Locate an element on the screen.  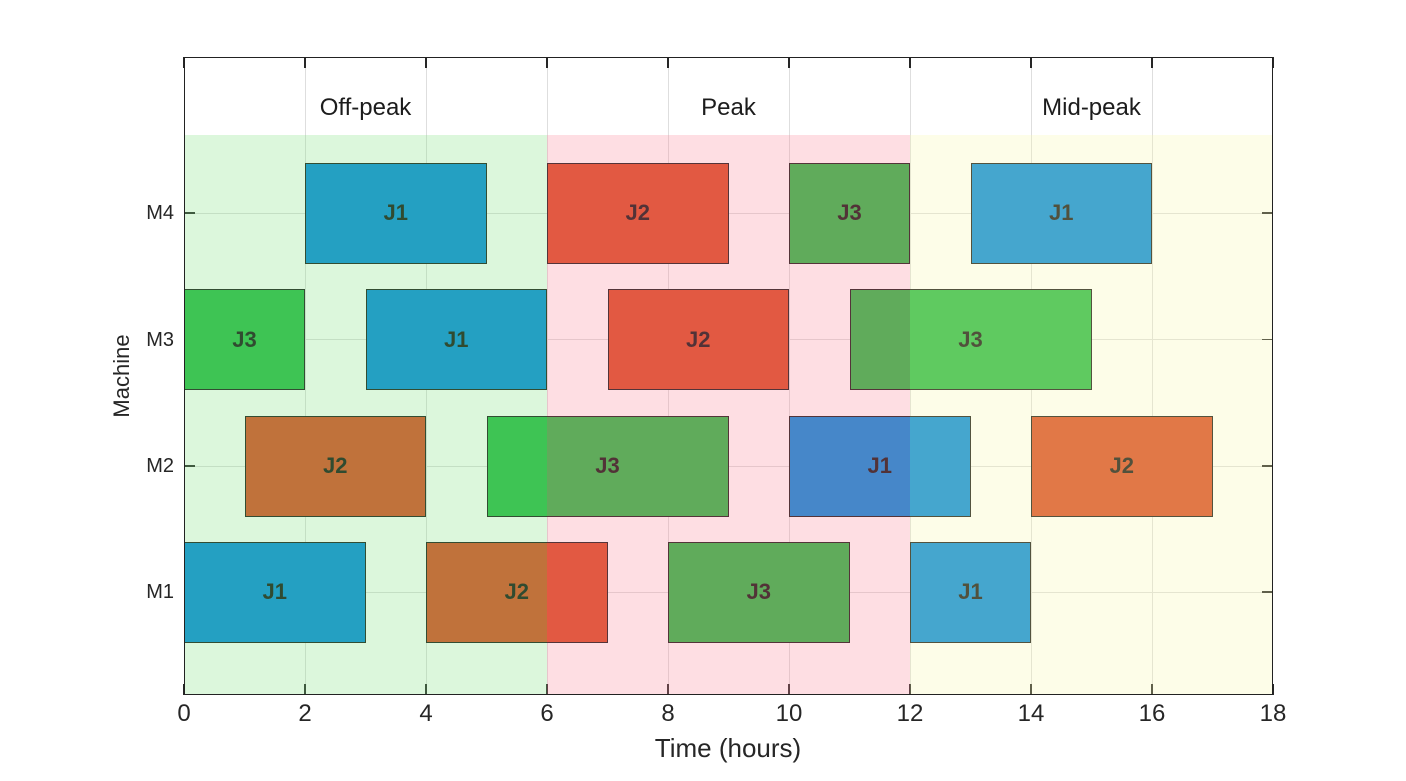
y-tick-label: M4 is located at coordinates (160, 213).